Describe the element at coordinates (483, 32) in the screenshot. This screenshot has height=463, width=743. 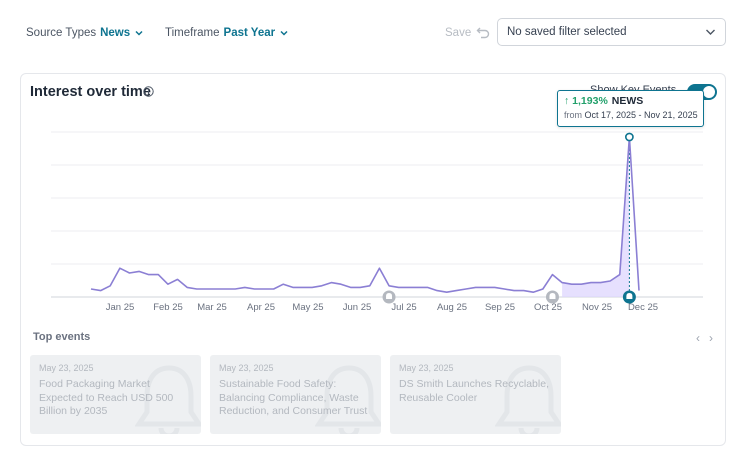
I see `undo-icon` at that location.